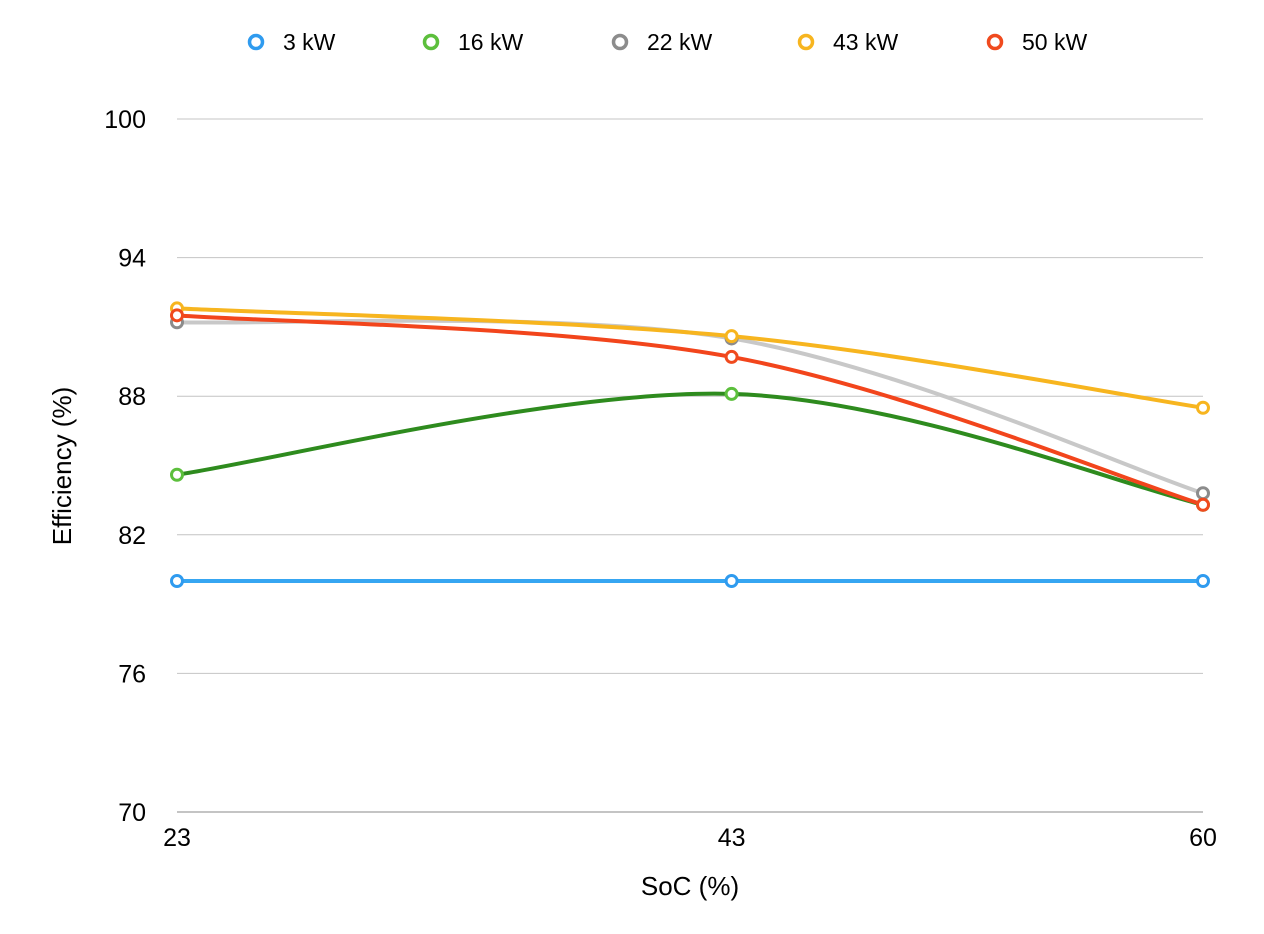  I want to click on legend-label-43-kw: 43 kW, so click(865, 42).